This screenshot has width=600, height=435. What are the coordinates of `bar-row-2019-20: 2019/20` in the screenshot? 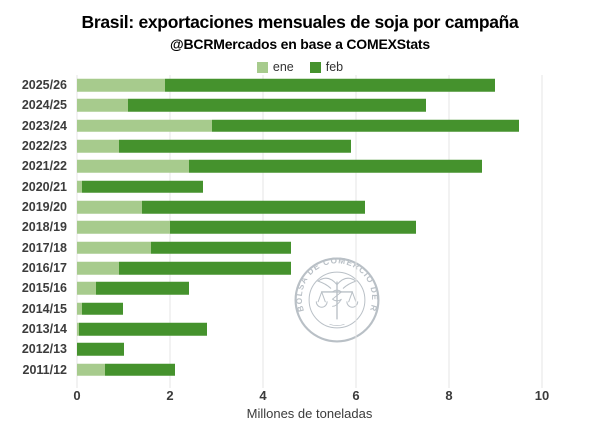 It's located at (282, 207).